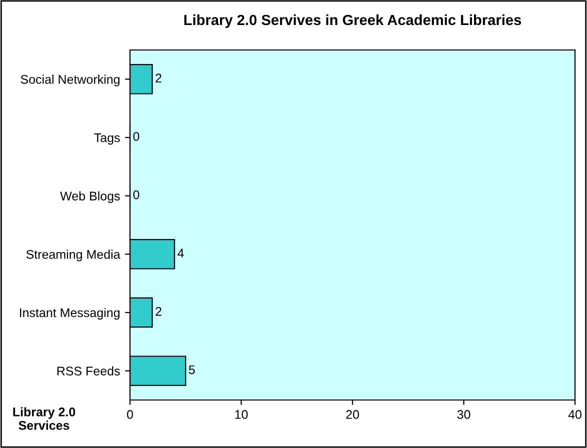 The height and width of the screenshot is (448, 587). I want to click on x-tick-label: 40, so click(575, 414).